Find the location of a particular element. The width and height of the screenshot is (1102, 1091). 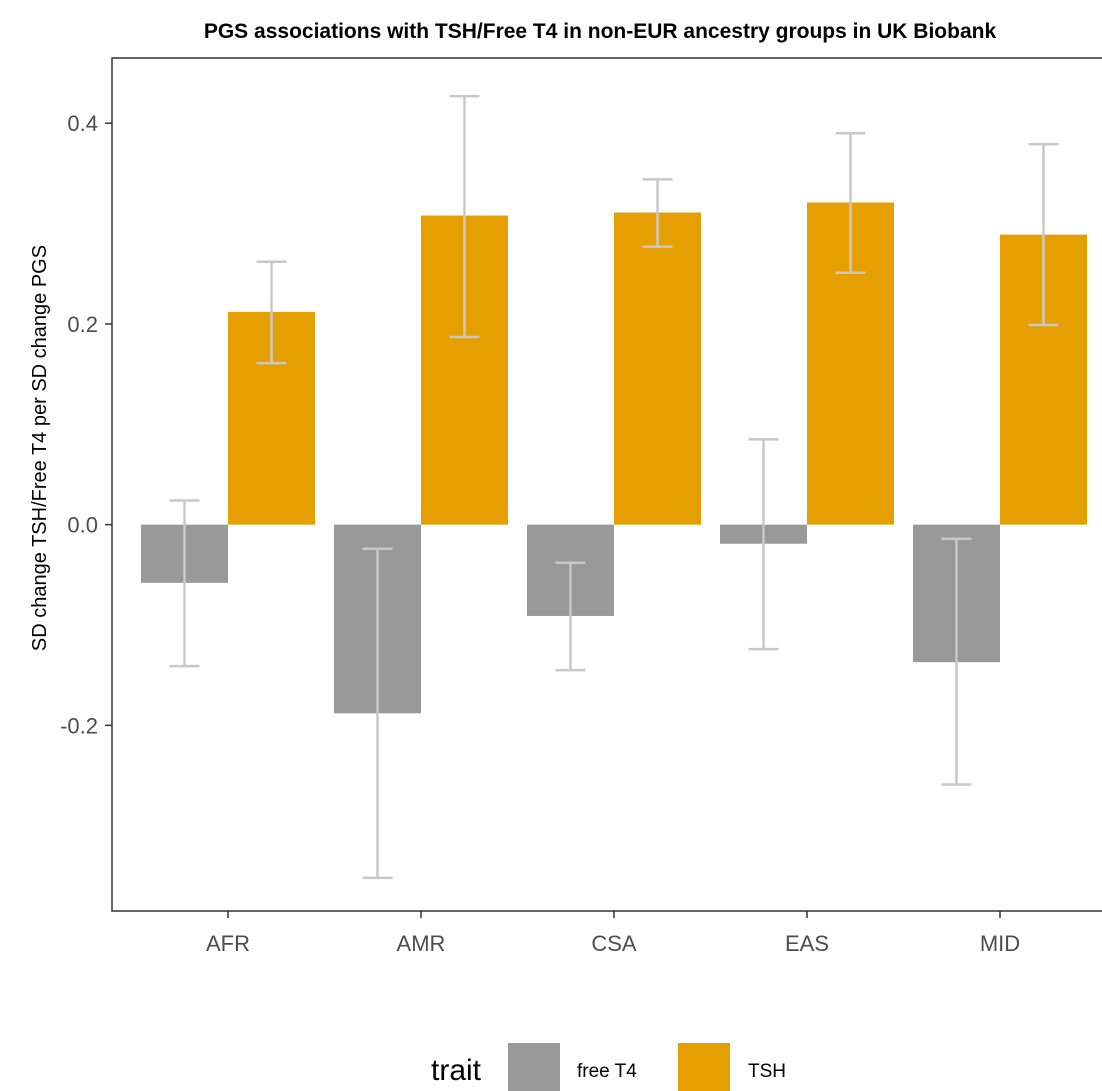

x-axis-ticks: AFR AMR CSA EAS MID is located at coordinates (613, 933).